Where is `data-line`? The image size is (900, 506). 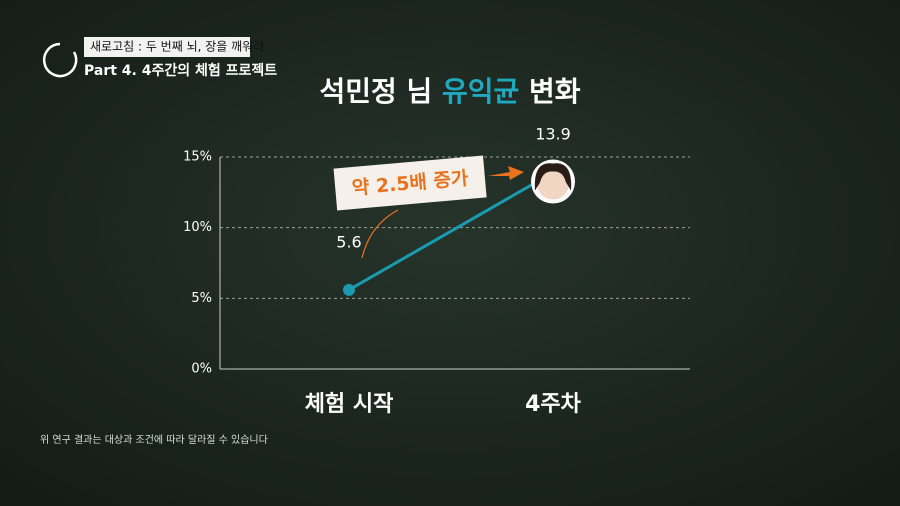
data-line is located at coordinates (451, 231).